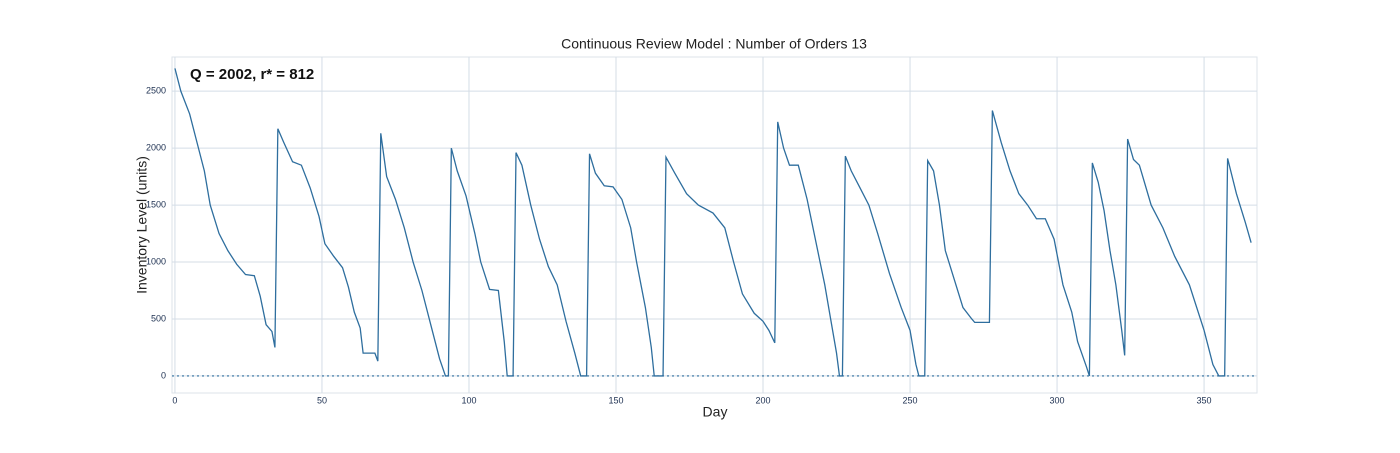 This screenshot has width=1400, height=453. Describe the element at coordinates (910, 400) in the screenshot. I see `x-tick-label: 250` at that location.